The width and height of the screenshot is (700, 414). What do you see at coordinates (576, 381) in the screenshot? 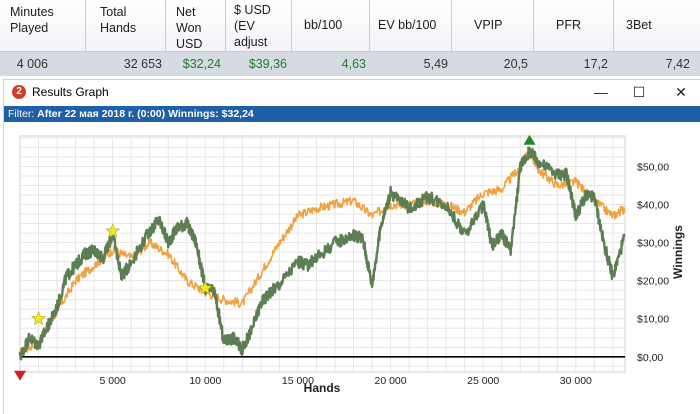
I see `x-tick-label: 30 000` at bounding box center [576, 381].